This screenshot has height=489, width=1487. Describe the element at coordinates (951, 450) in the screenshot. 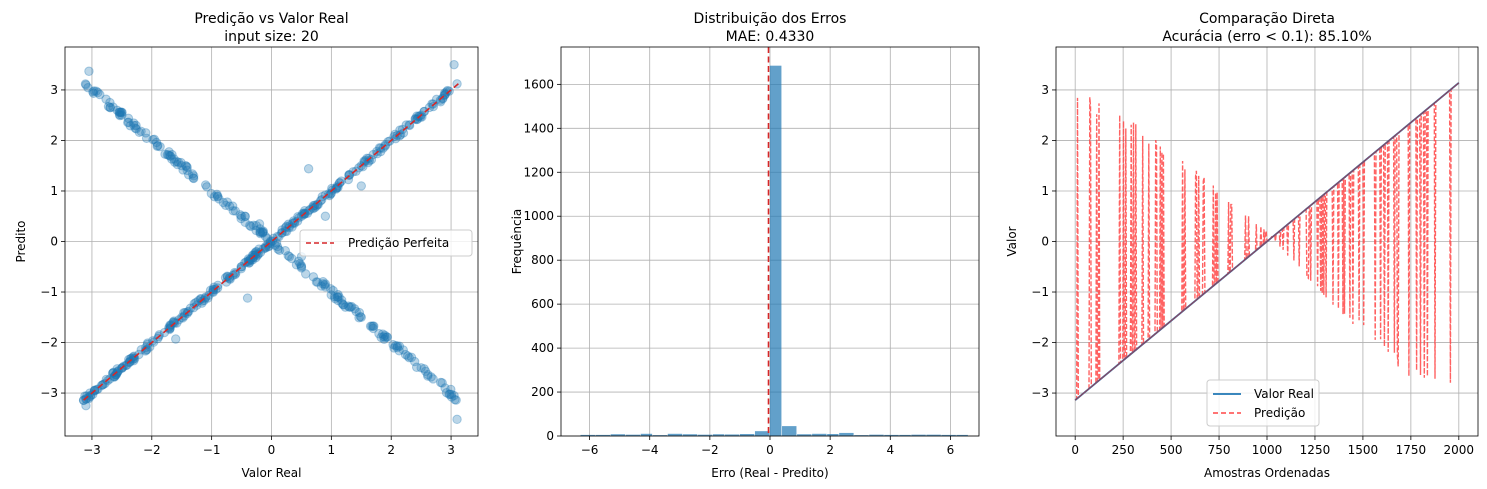

I see `tick-label-x: 6` at that location.